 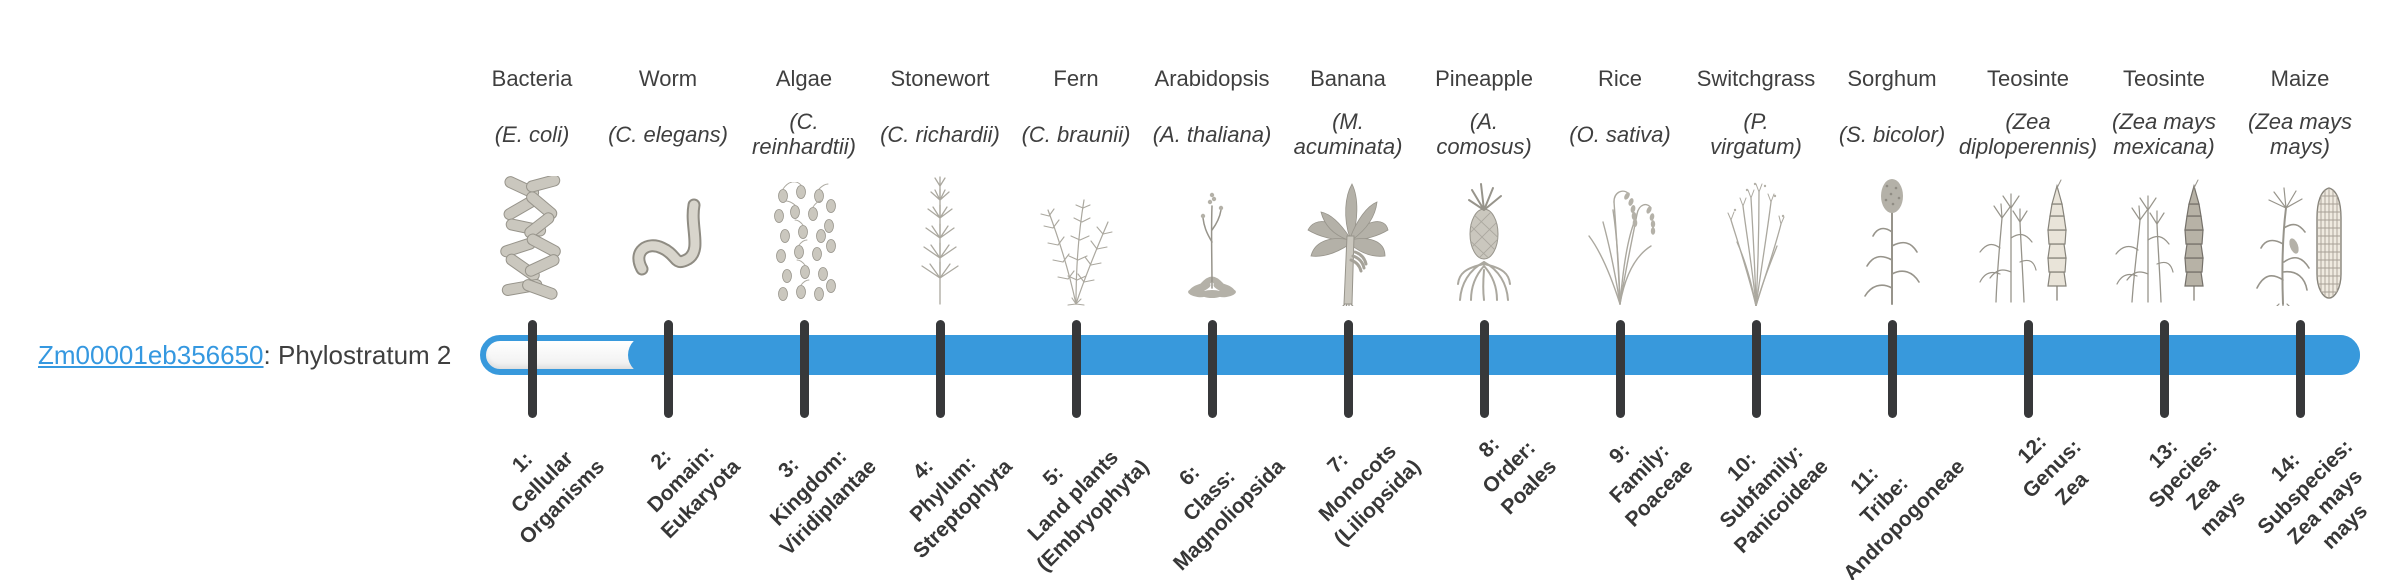 What do you see at coordinates (1076, 237) in the screenshot?
I see `fern-illustration` at bounding box center [1076, 237].